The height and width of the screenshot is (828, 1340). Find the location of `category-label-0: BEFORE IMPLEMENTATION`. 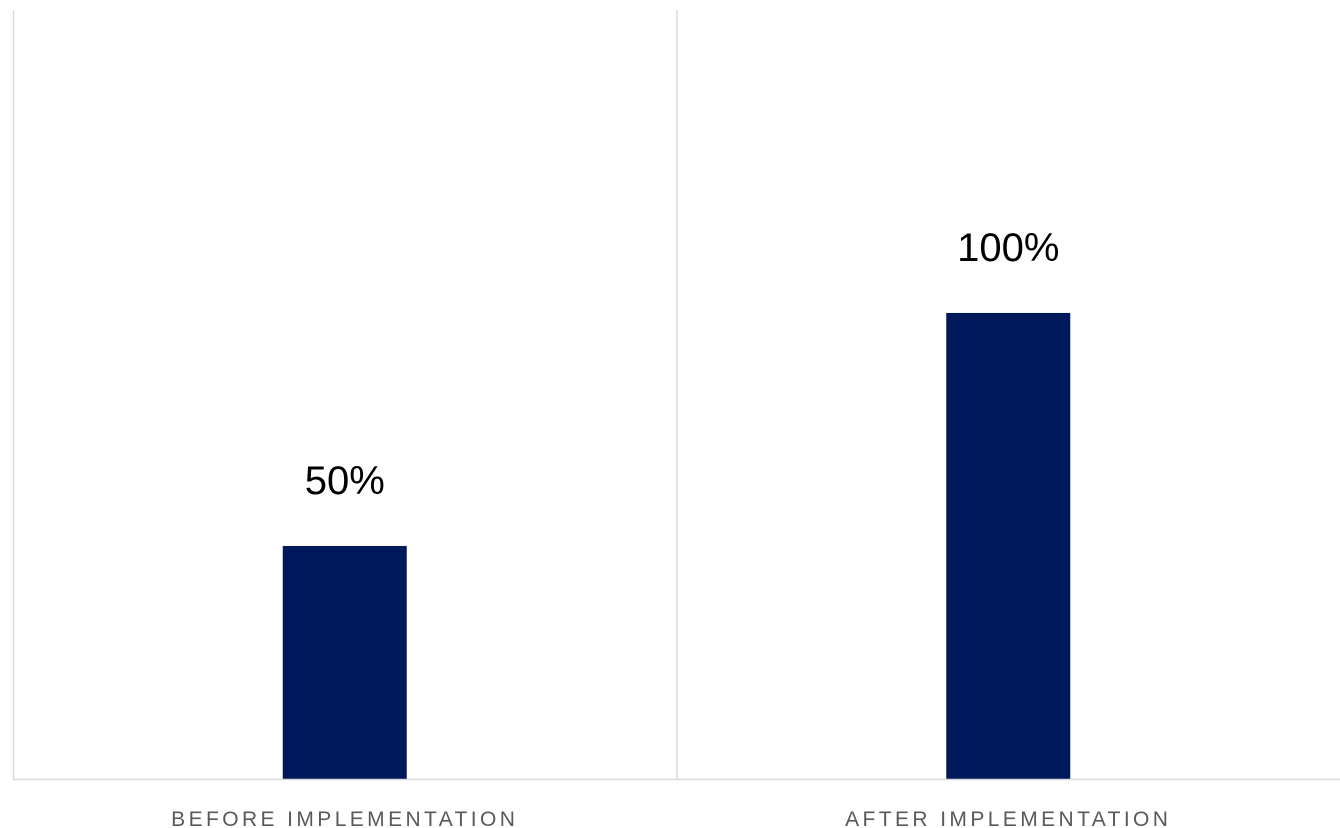

category-label-0: BEFORE IMPLEMENTATION is located at coordinates (344, 818).